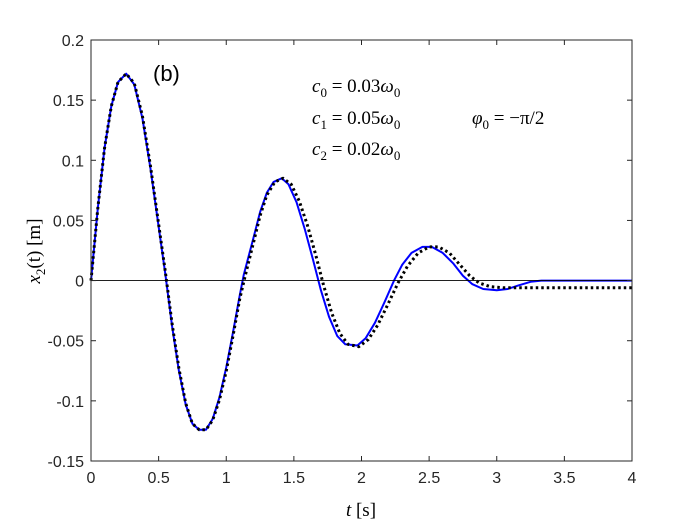  Describe the element at coordinates (73, 161) in the screenshot. I see `y-tick-label: 0.1` at that location.